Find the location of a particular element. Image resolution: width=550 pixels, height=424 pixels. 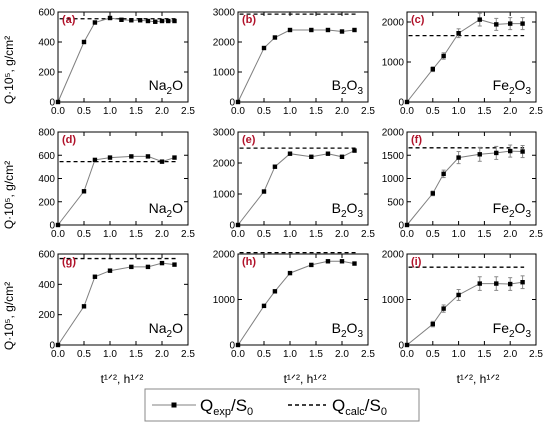

legend-exp-slash: /S is located at coordinates (239, 405).